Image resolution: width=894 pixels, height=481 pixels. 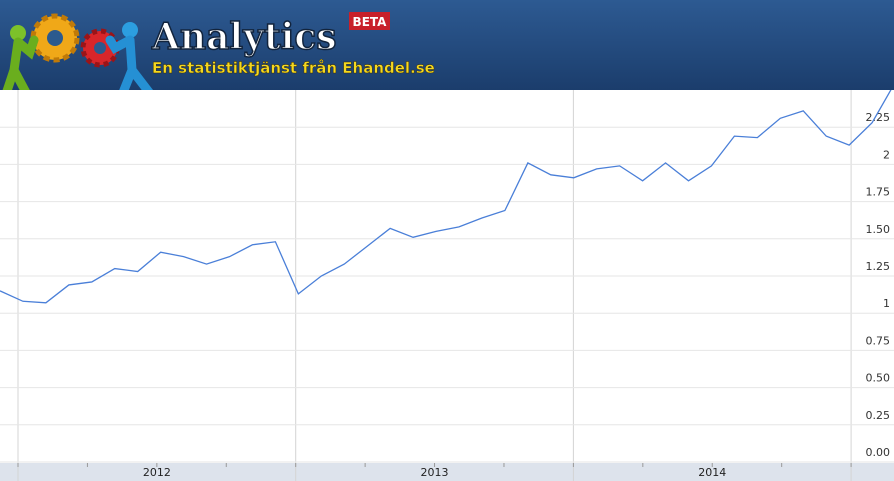 I want to click on x-year-label: 2014, so click(x=712, y=472).